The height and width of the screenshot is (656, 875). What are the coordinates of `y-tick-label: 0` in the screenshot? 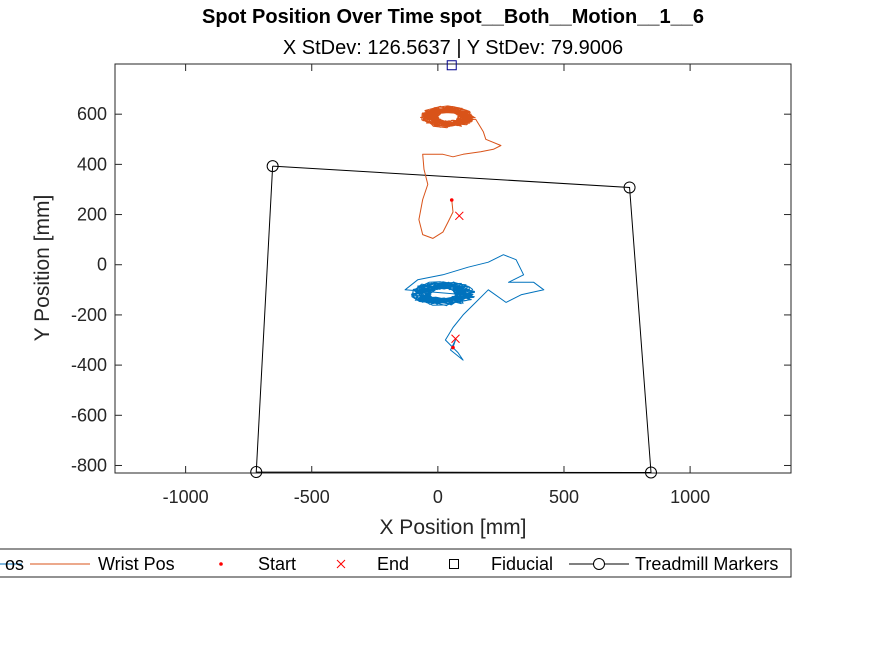 It's located at (102, 265).